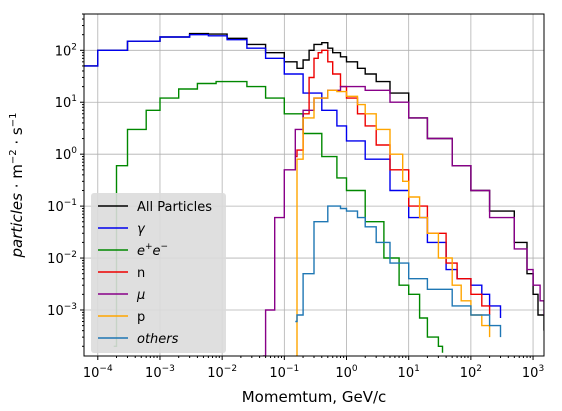 The image size is (562, 411). Describe the element at coordinates (346, 372) in the screenshot. I see `x-tick-label: 10⁰` at that location.